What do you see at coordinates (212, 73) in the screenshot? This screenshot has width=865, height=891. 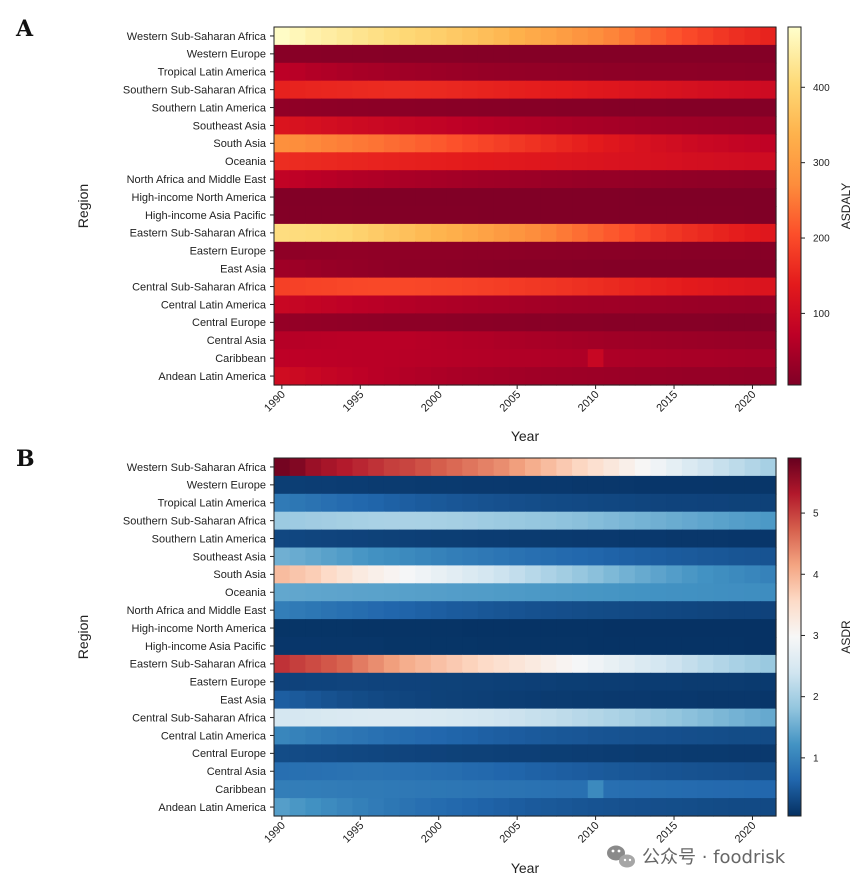 I see `heatmap-a-region-label: Tropical Latin America` at bounding box center [212, 73].